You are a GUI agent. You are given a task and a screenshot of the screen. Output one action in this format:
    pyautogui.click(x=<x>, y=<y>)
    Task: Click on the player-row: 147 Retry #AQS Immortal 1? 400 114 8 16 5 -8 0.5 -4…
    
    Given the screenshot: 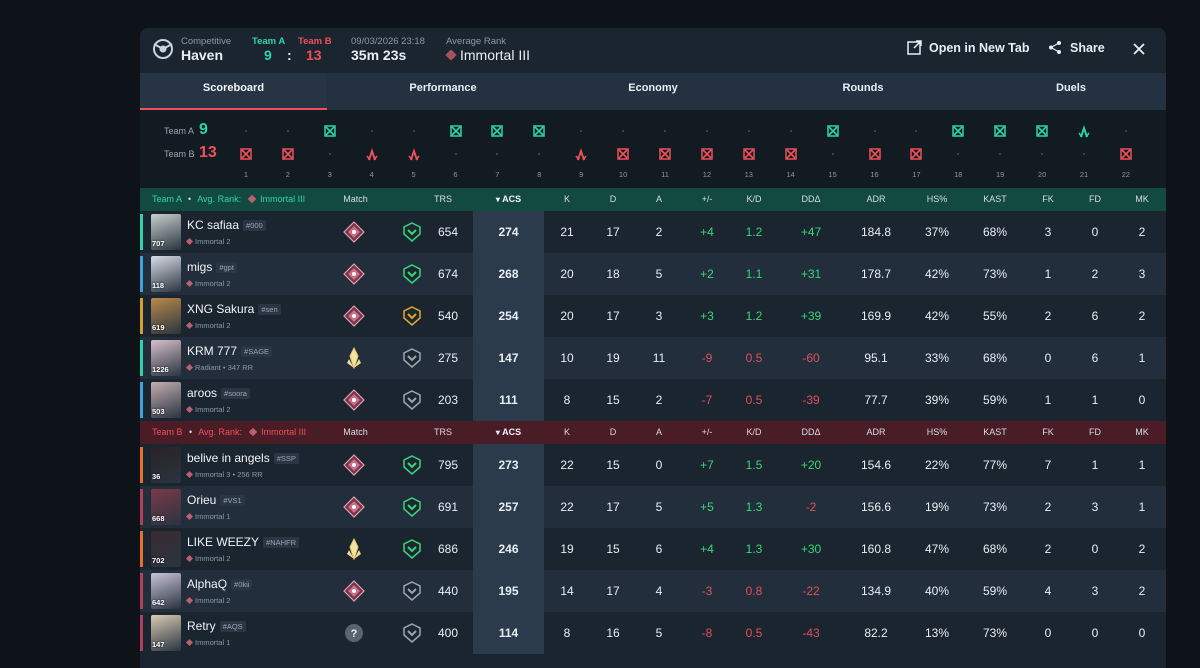 What is the action you would take?
    pyautogui.click(x=653, y=633)
    